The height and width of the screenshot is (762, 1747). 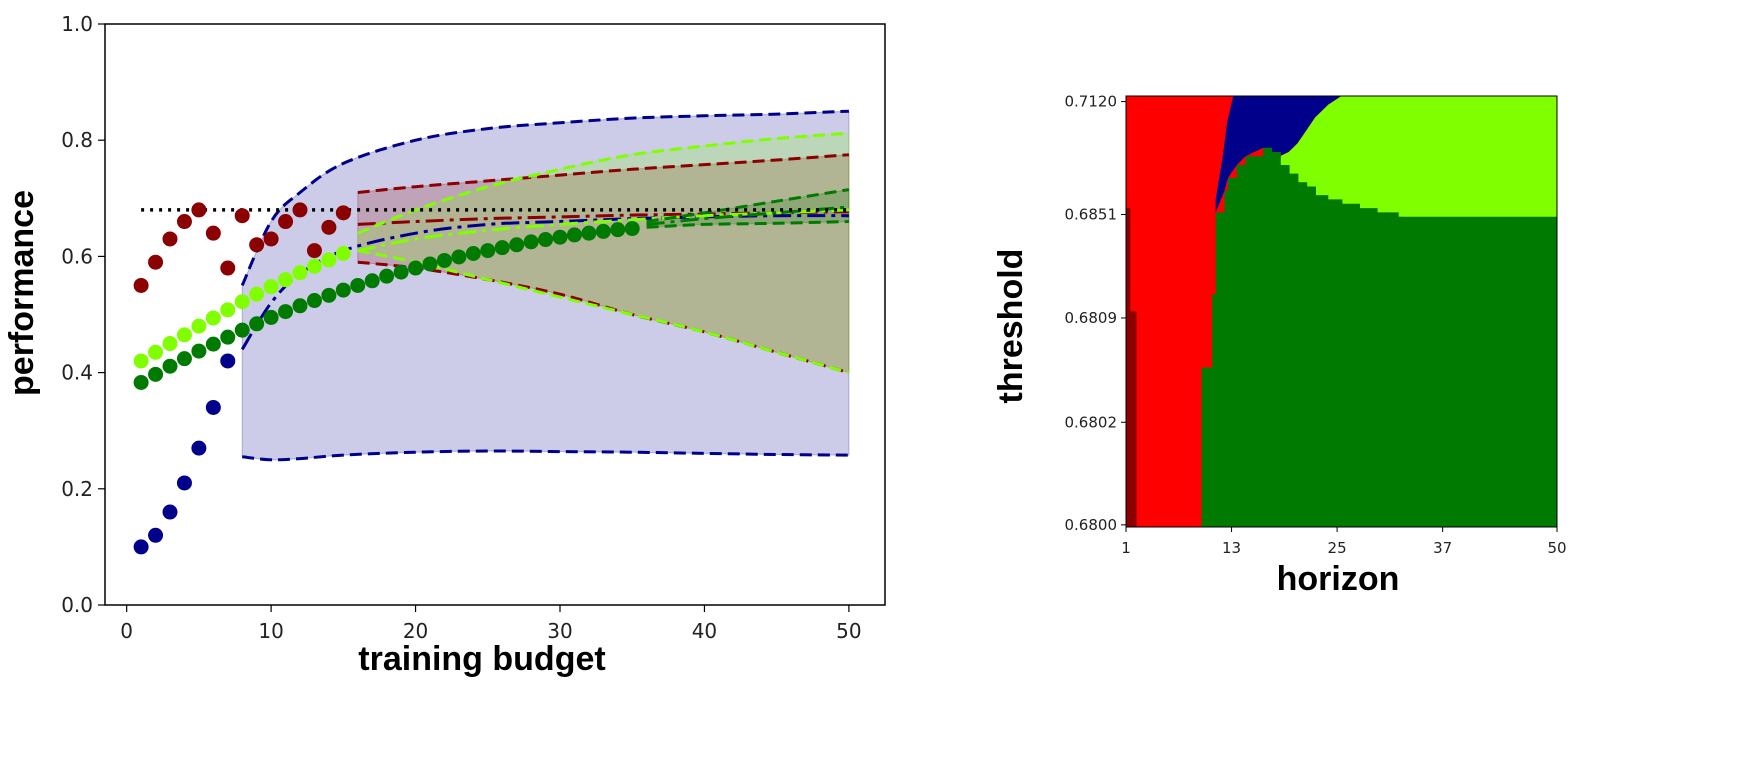 I want to click on region-dark-red, so click(x=1131, y=367).